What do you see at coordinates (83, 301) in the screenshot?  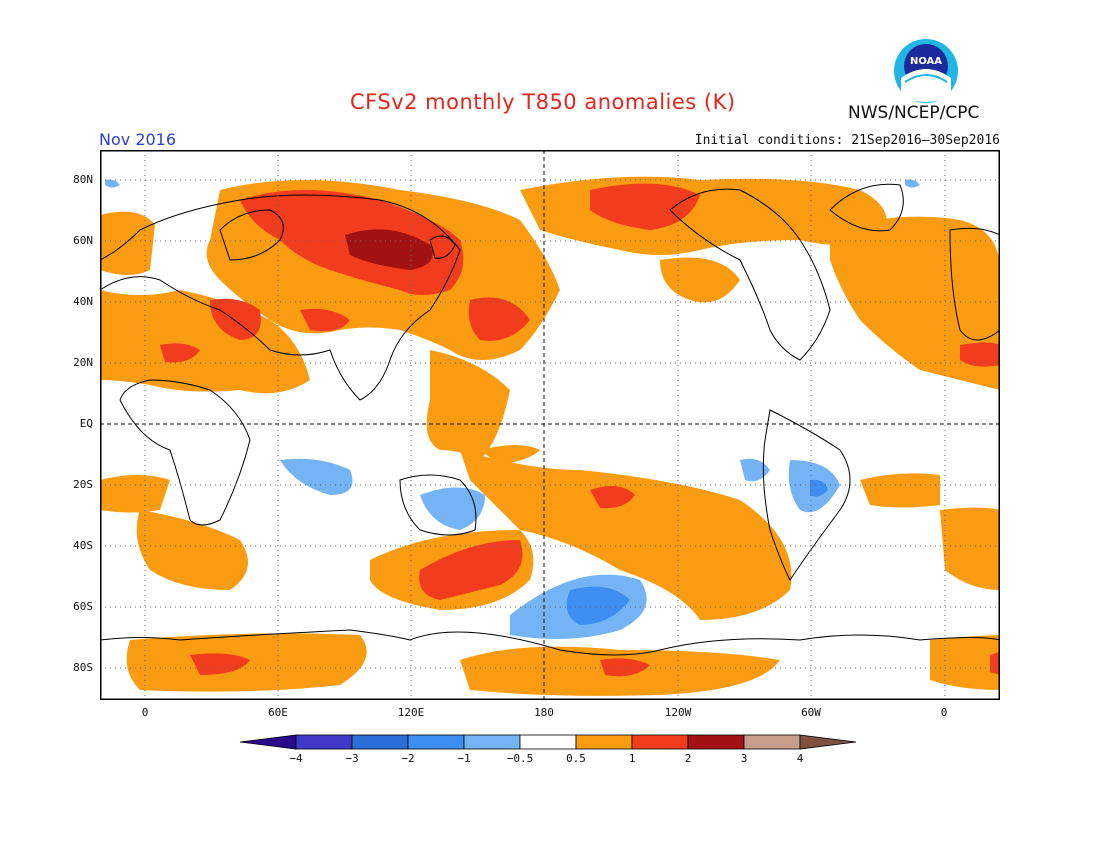 I see `lat-label-40n: 40N` at bounding box center [83, 301].